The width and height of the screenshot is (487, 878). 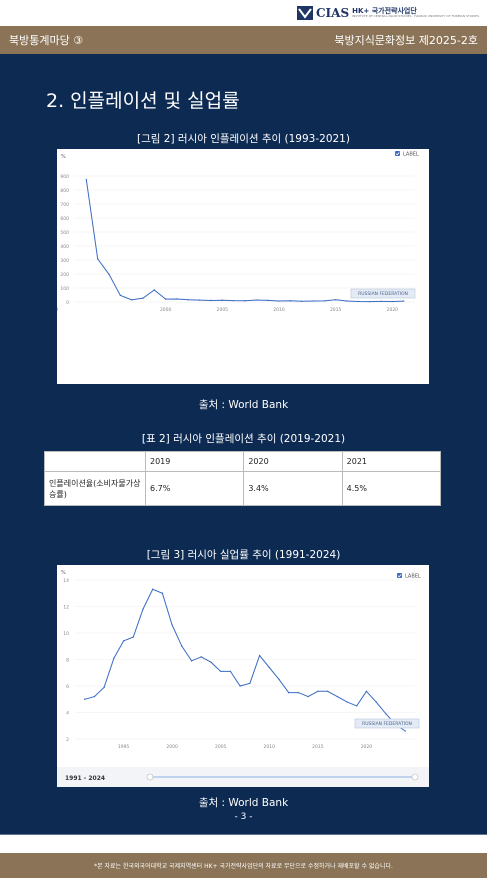 I want to click on figure2-caption: [그림 2] 러시아 인플레이션 추이 (1993-2021), so click(x=243, y=139).